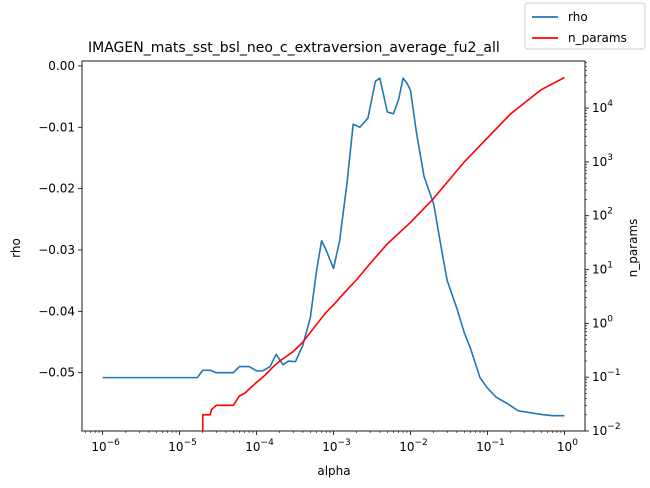  What do you see at coordinates (633, 248) in the screenshot?
I see `y-right-axis-label: n_params` at bounding box center [633, 248].